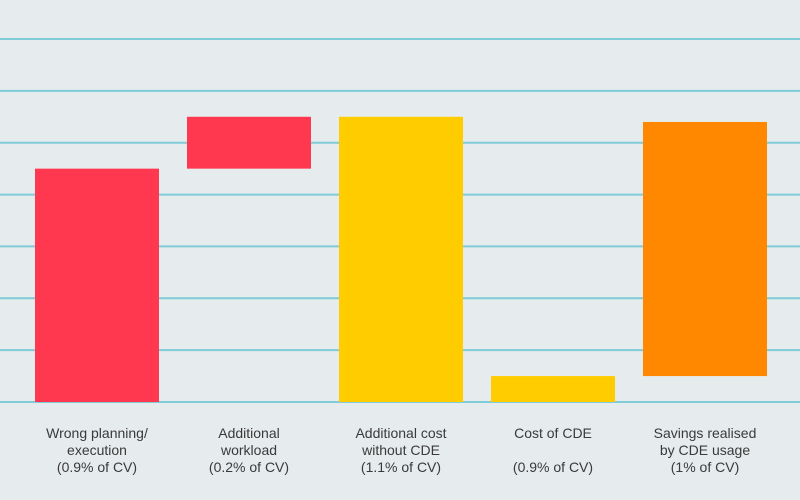 The image size is (800, 500). What do you see at coordinates (705, 450) in the screenshot?
I see `category-label-5: Savings realised by CDE usage (1% of CV)` at bounding box center [705, 450].